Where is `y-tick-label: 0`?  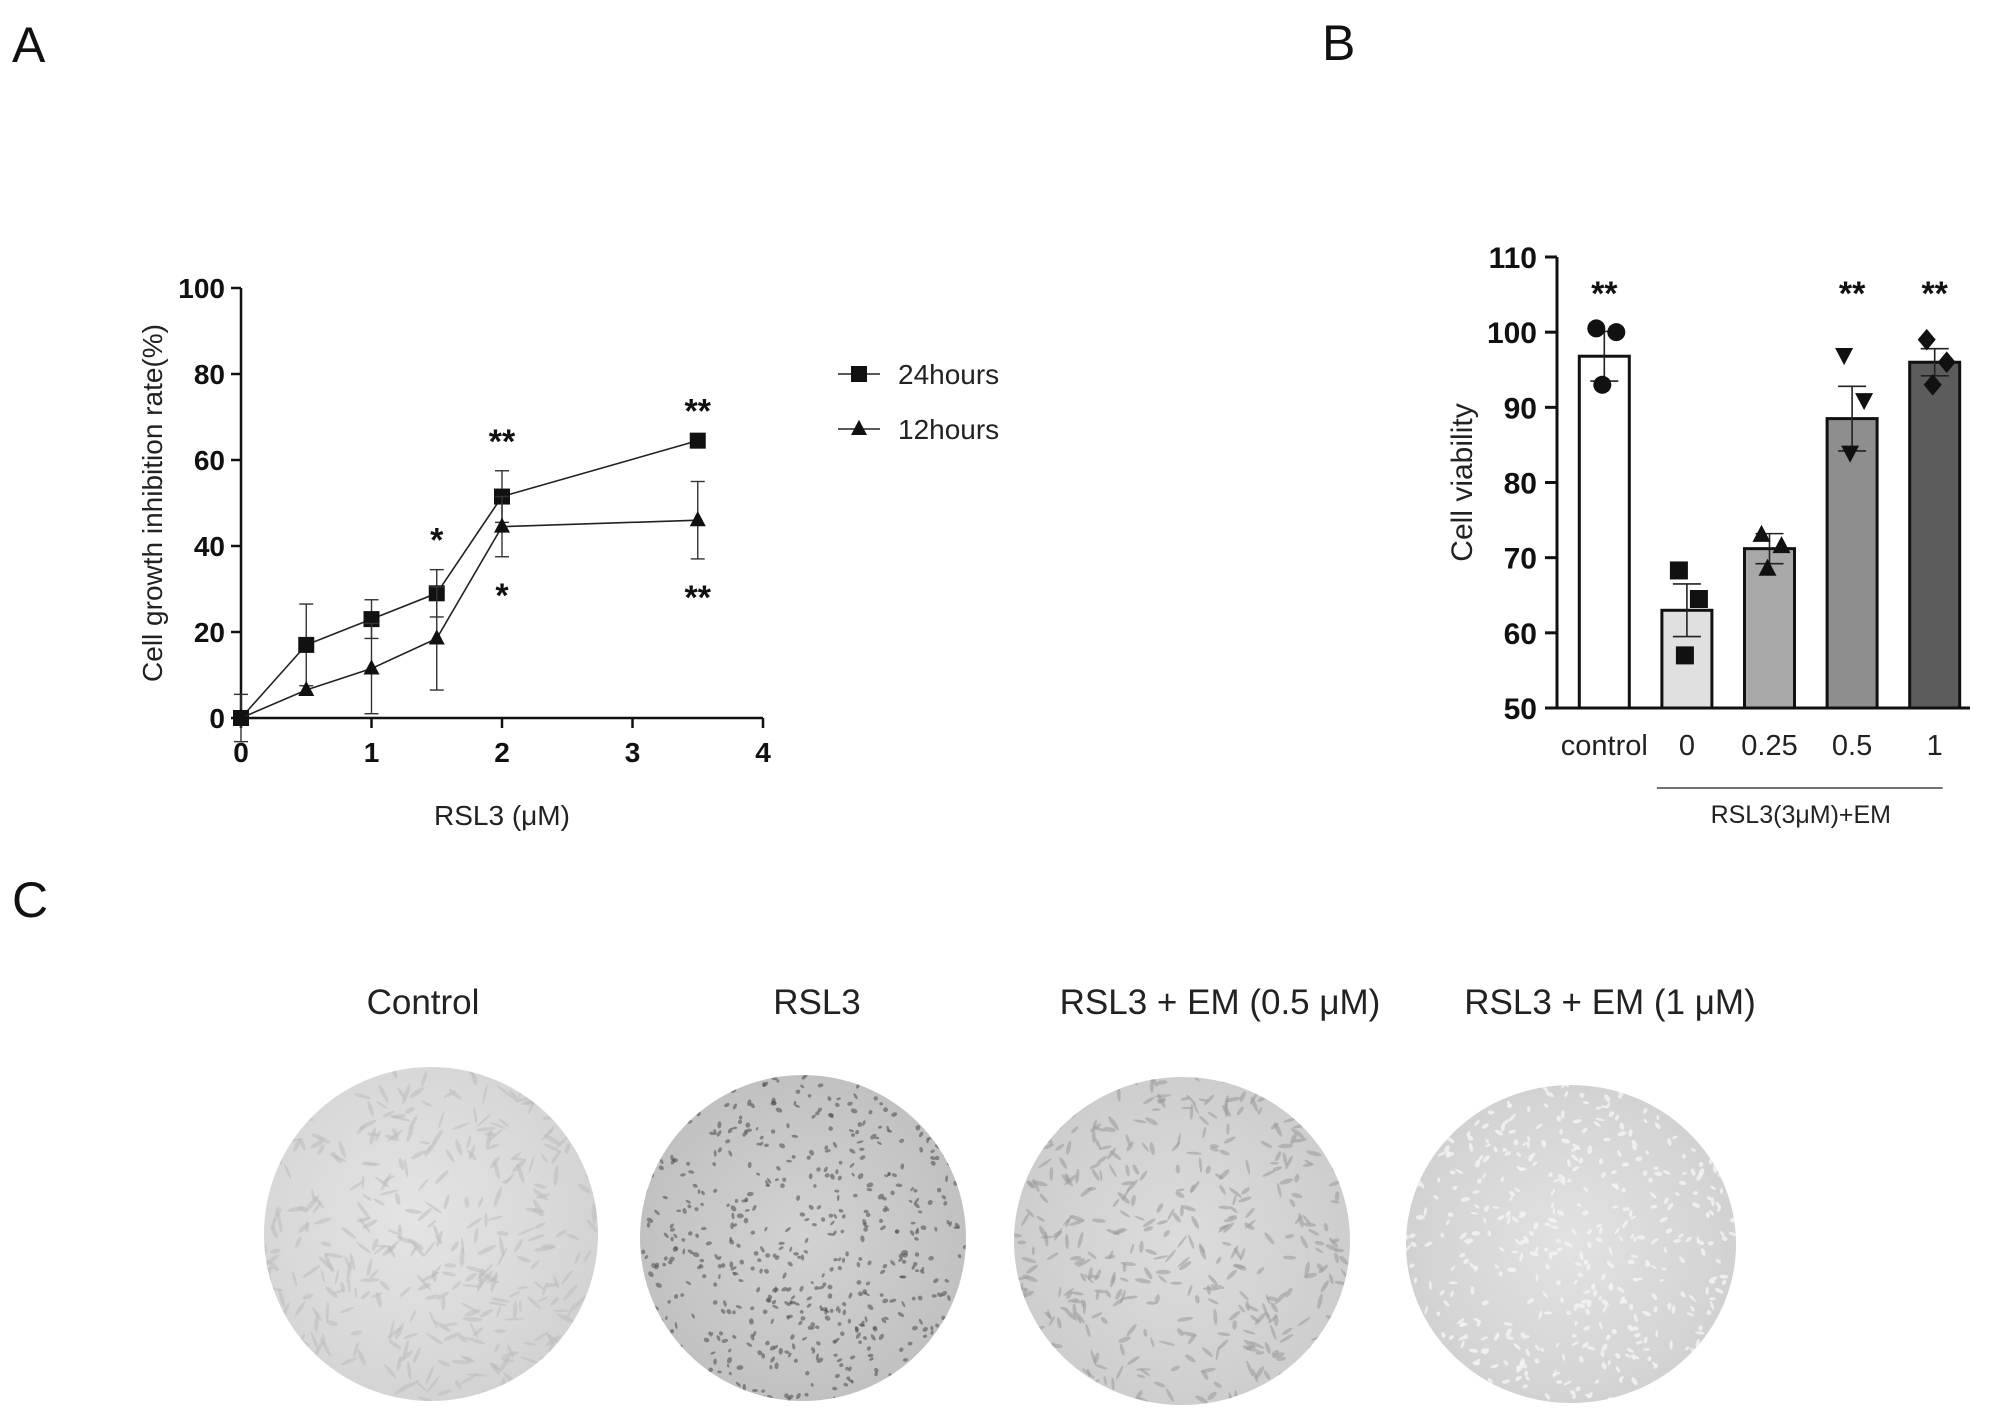 y-tick-label: 0 is located at coordinates (217, 718).